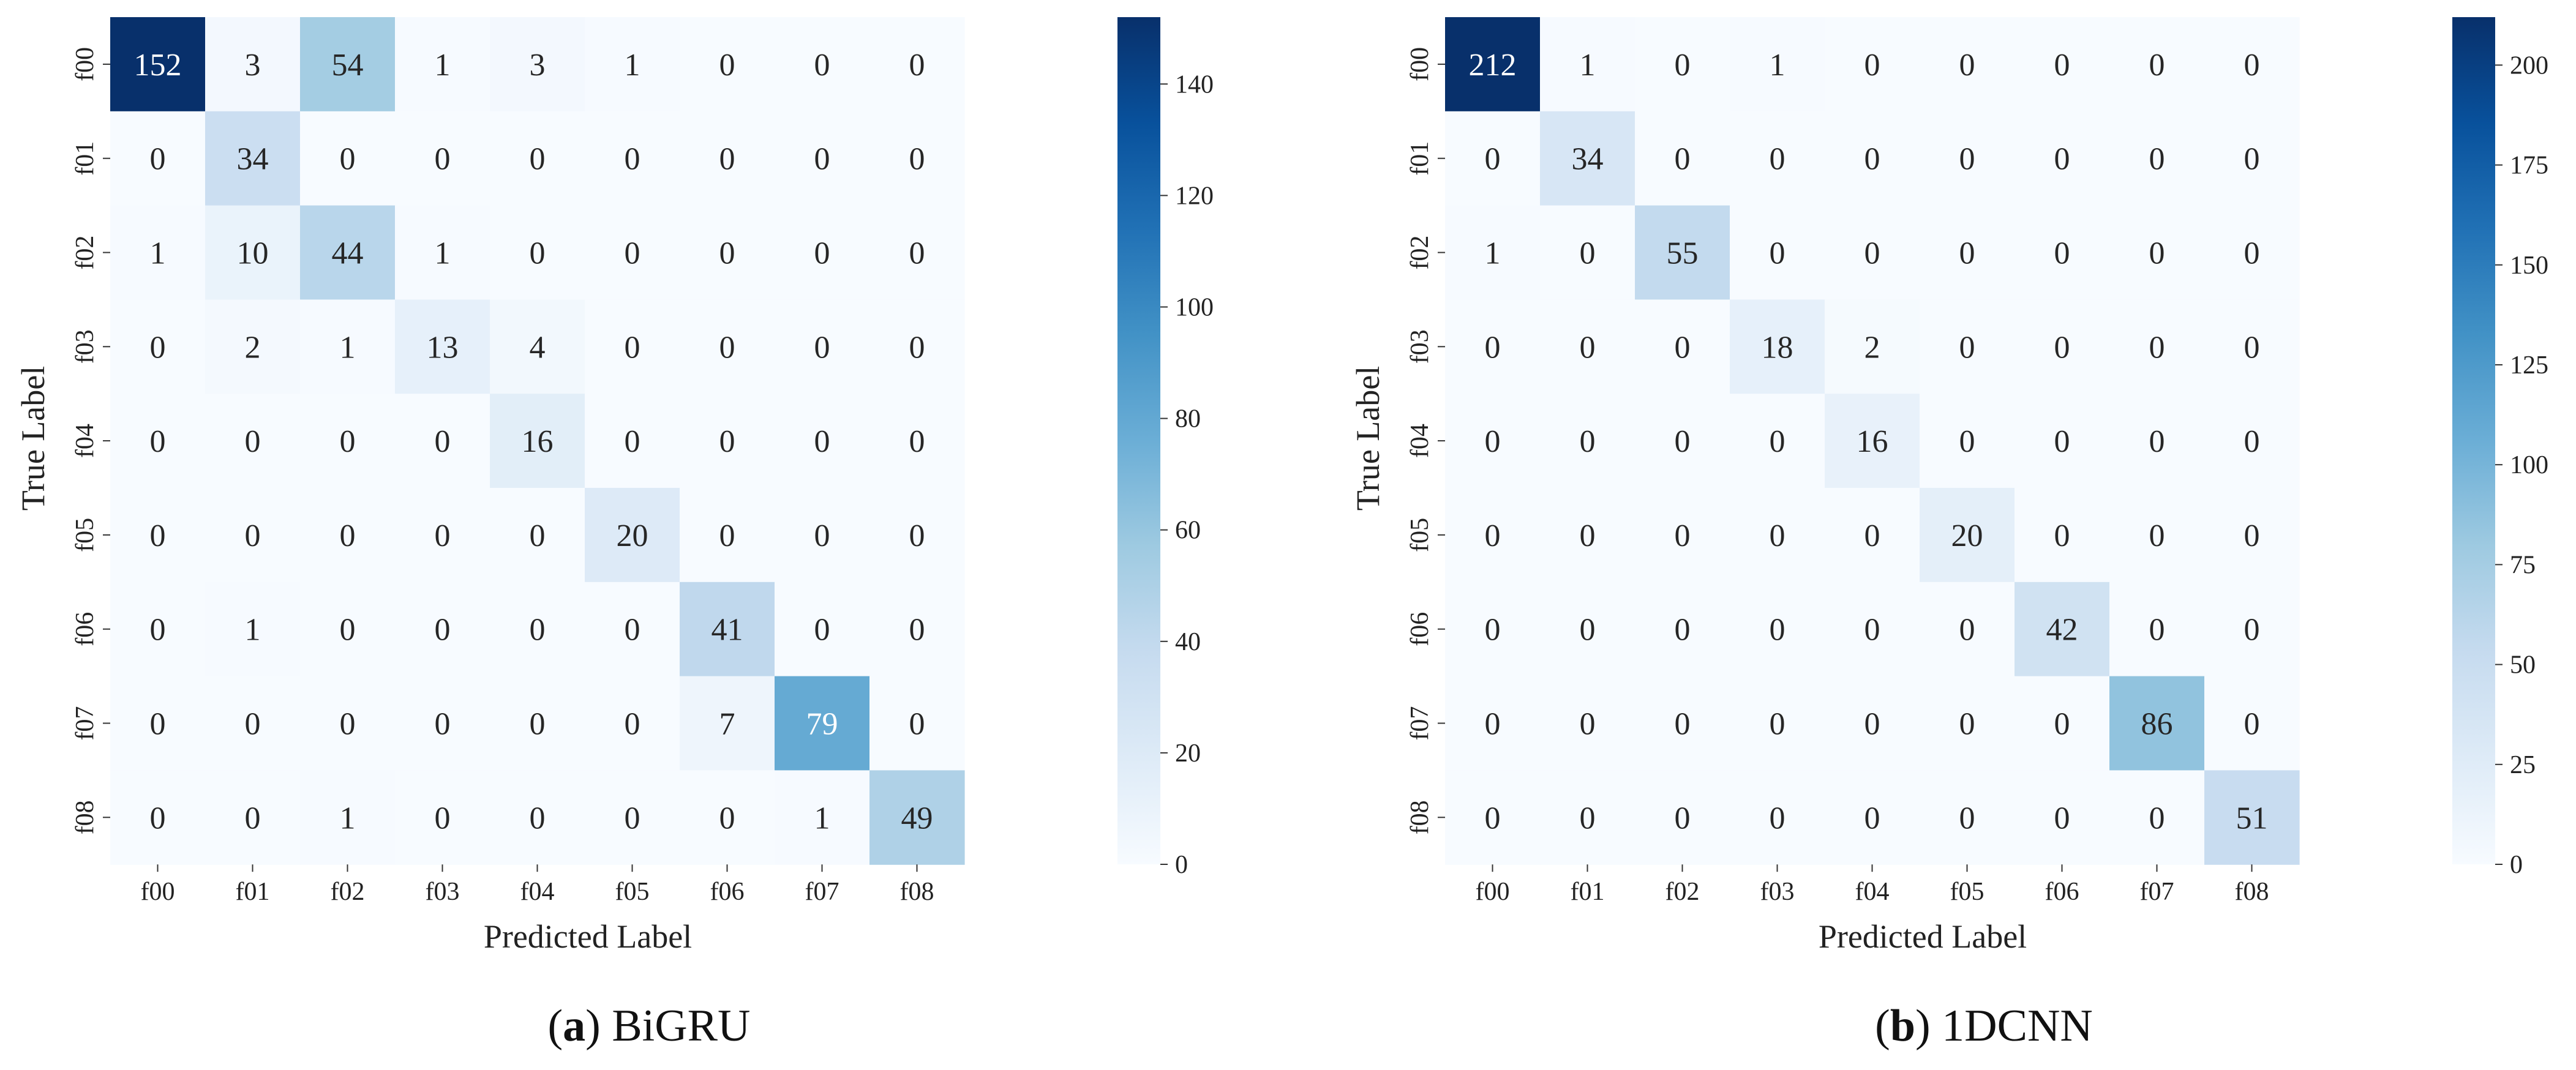 The width and height of the screenshot is (2576, 1070). I want to click on colorbar-a, so click(1138, 440).